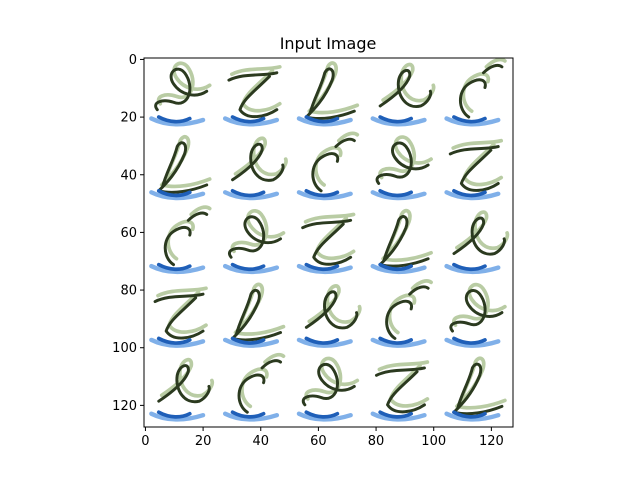  Describe the element at coordinates (376, 441) in the screenshot. I see `x-tick-label: 80` at that location.